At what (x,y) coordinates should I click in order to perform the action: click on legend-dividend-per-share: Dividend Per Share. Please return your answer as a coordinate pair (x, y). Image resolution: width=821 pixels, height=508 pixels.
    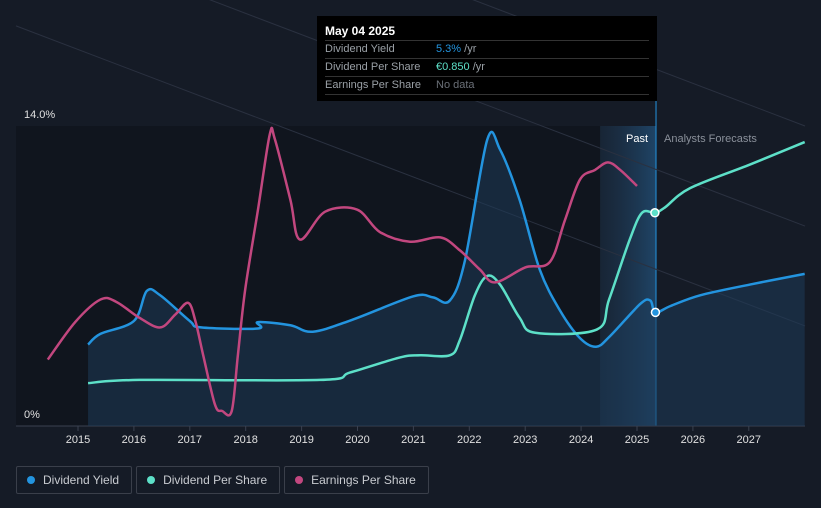
    Looking at the image, I should click on (208, 480).